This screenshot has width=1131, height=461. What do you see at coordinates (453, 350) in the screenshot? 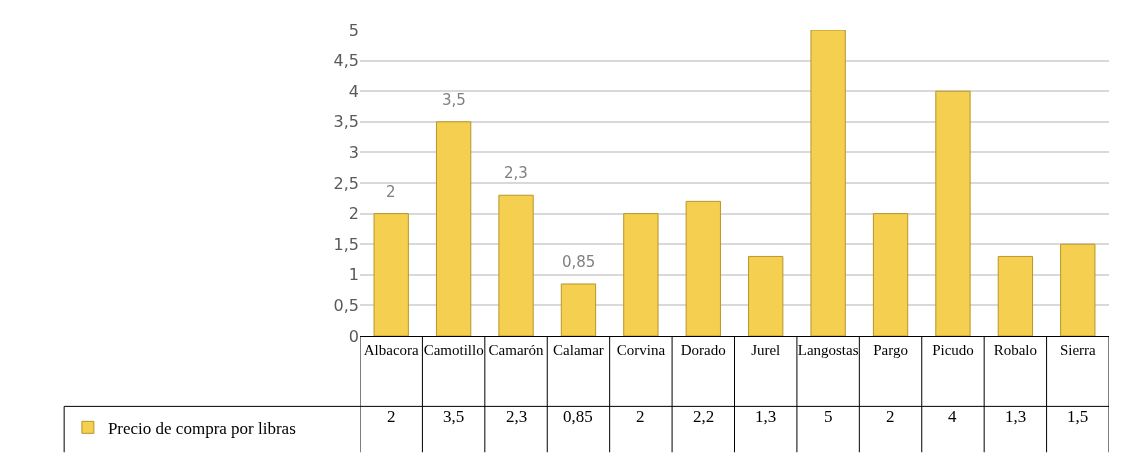
I see `x-tick-label: Camotillo` at bounding box center [453, 350].